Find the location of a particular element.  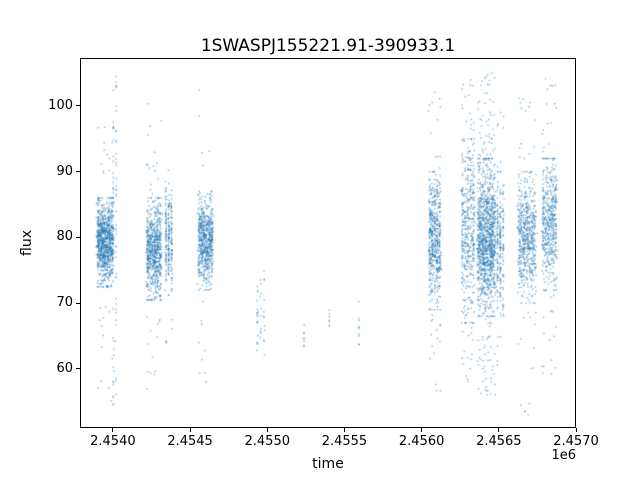

x-axis-label: time is located at coordinates (328, 464).